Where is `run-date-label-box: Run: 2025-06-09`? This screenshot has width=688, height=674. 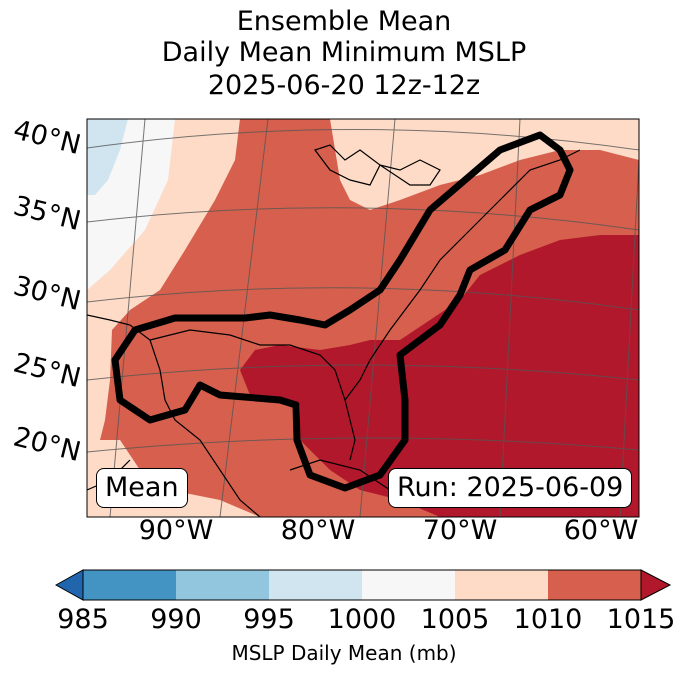 run-date-label-box: Run: 2025-06-09 is located at coordinates (510, 488).